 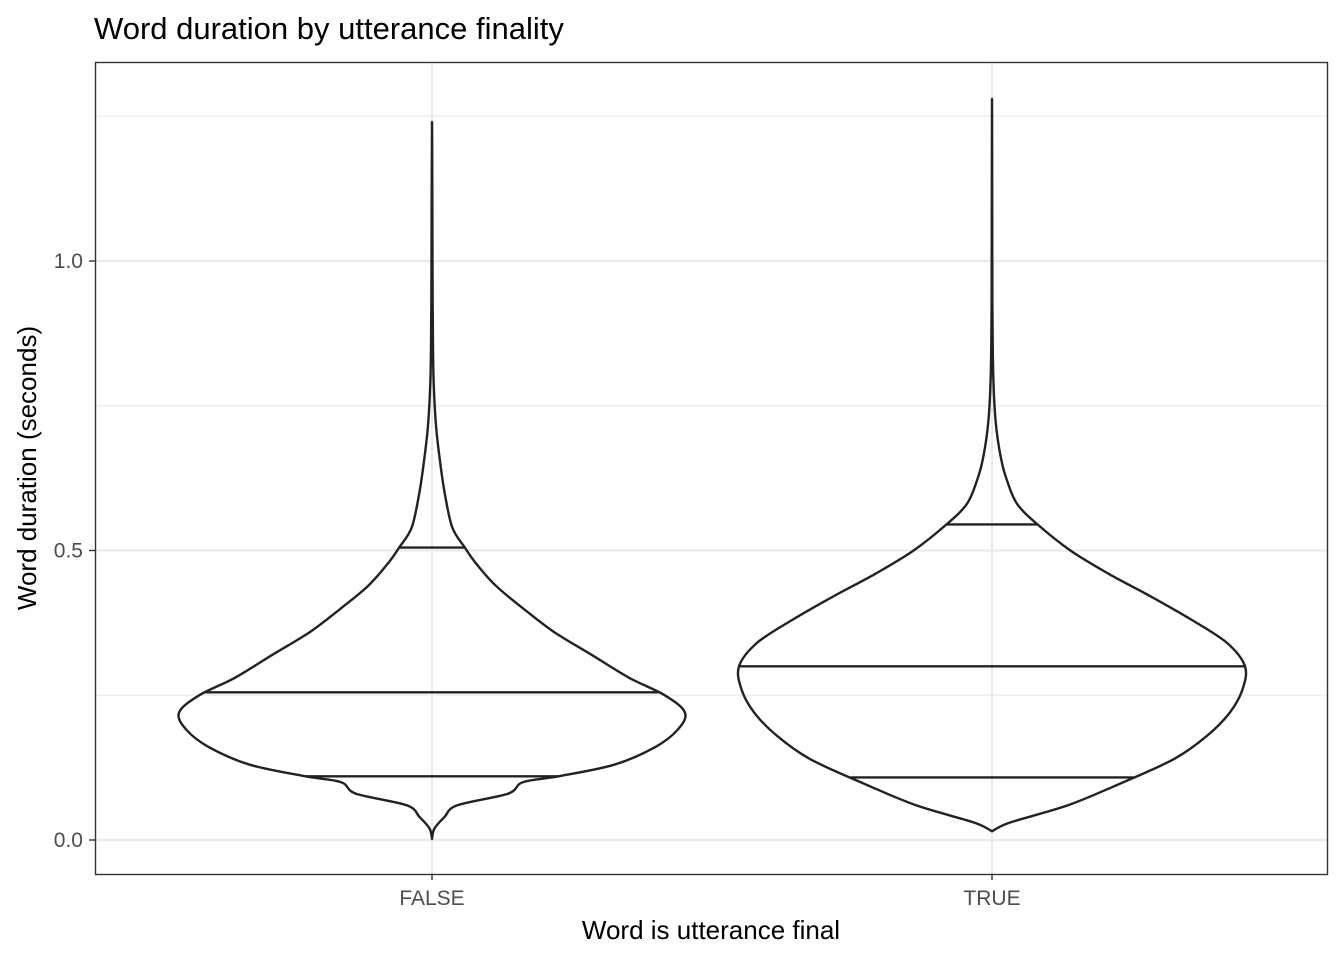 What do you see at coordinates (991, 898) in the screenshot?
I see `x-tick-label: TRUE` at bounding box center [991, 898].